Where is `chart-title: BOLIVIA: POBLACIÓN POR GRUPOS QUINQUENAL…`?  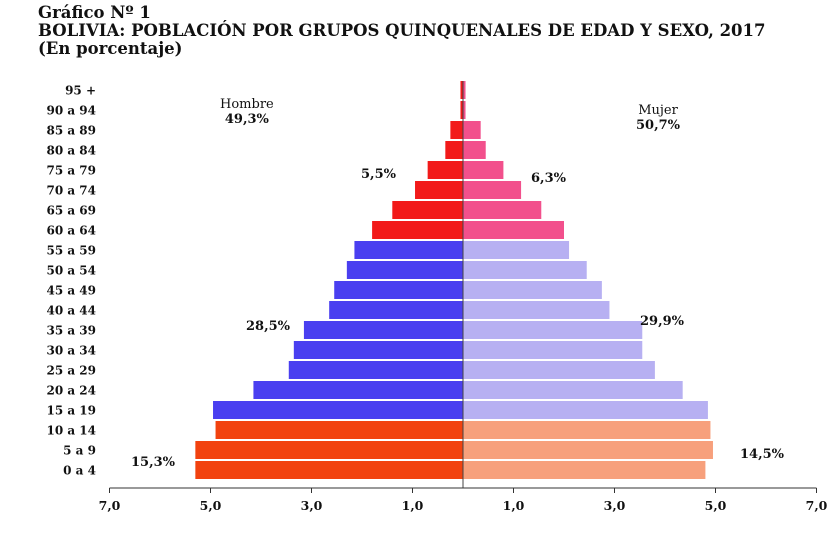 chart-title: BOLIVIA: POBLACIÓN POR GRUPOS QUINQUENAL… is located at coordinates (402, 30).